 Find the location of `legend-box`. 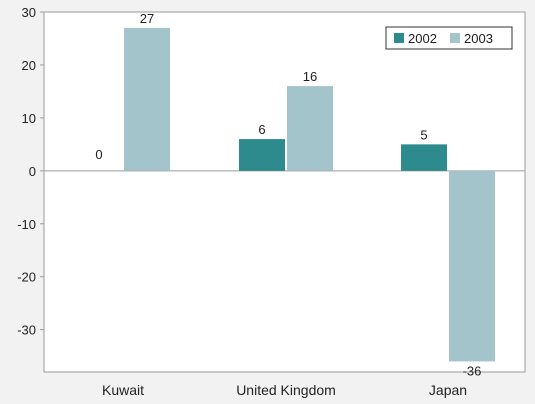

legend-box is located at coordinates (449, 38).